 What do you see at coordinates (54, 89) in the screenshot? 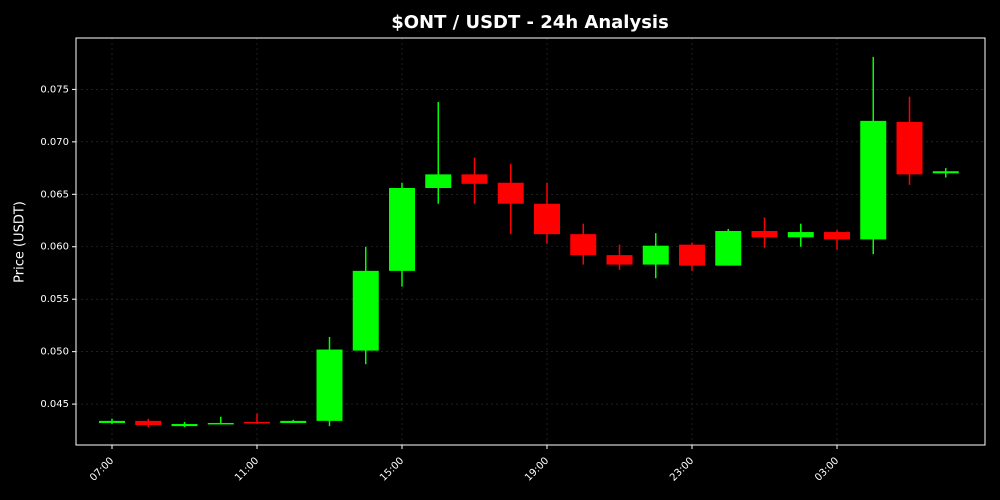
I see `y-tick-label: 0.075` at bounding box center [54, 89].